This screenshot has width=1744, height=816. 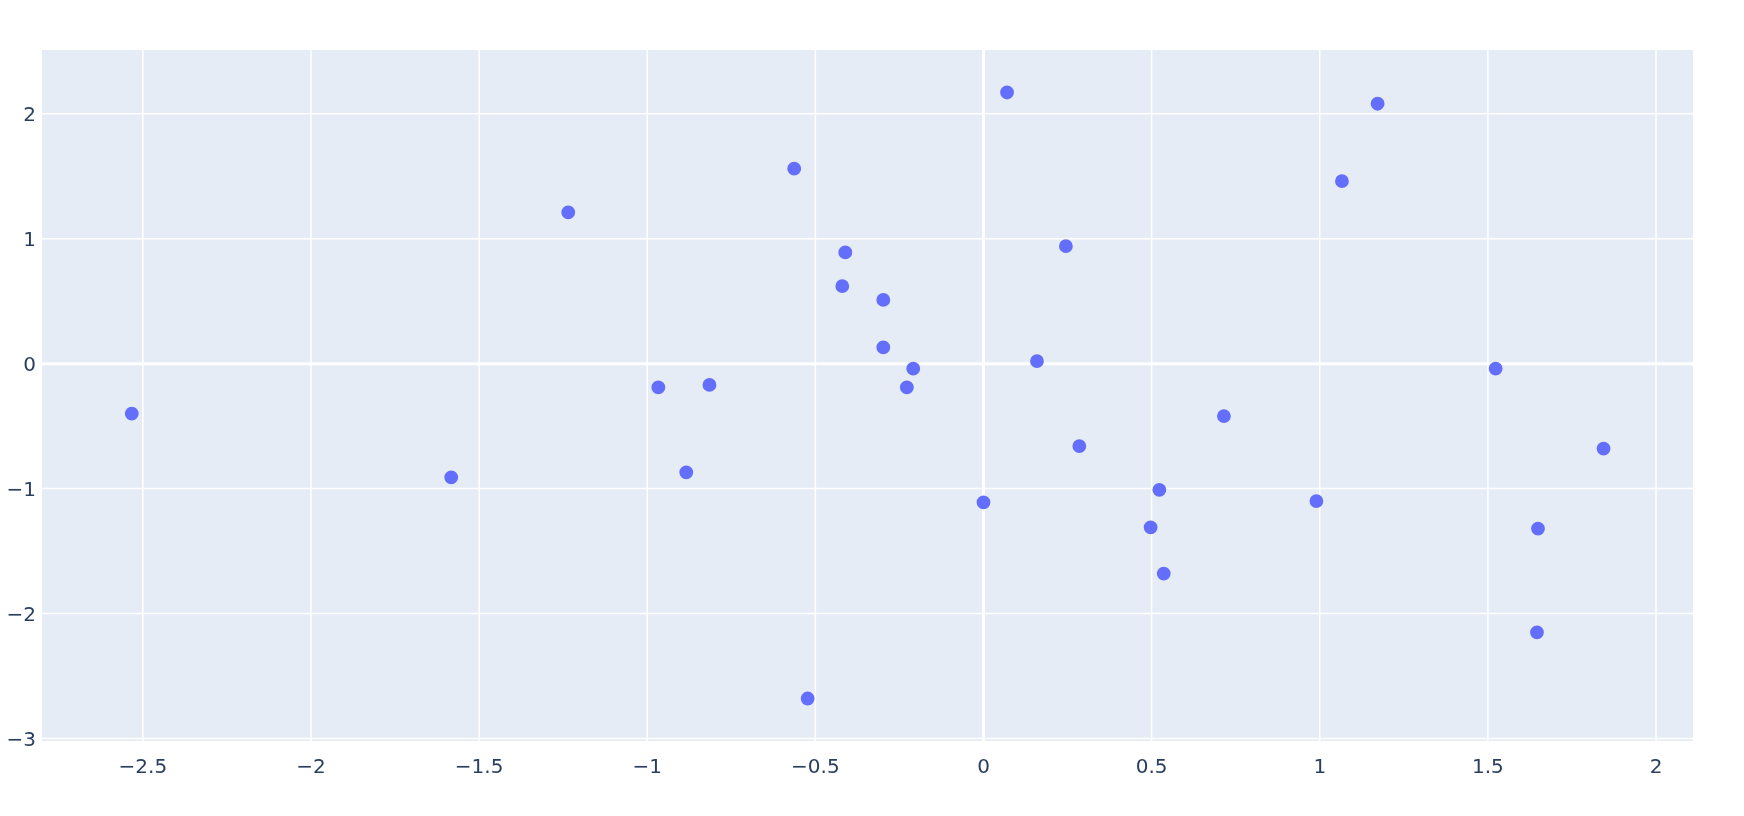 I want to click on x-tick-label: 2, so click(x=1656, y=766).